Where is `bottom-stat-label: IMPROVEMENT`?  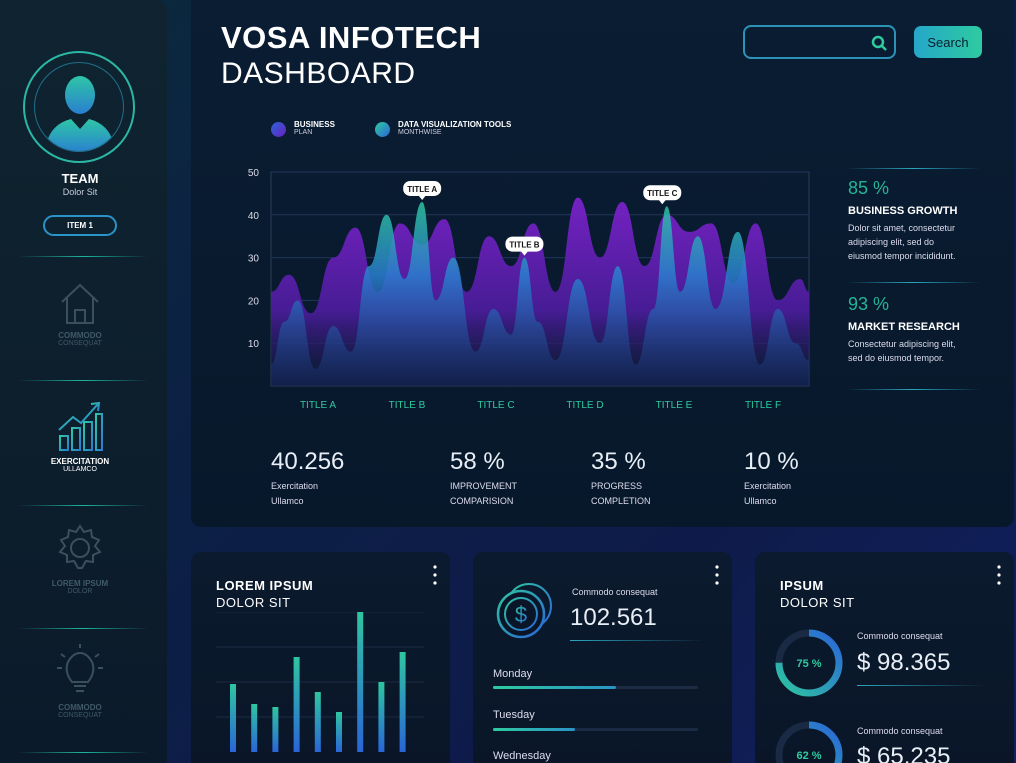
bottom-stat-label: IMPROVEMENT is located at coordinates (484, 486).